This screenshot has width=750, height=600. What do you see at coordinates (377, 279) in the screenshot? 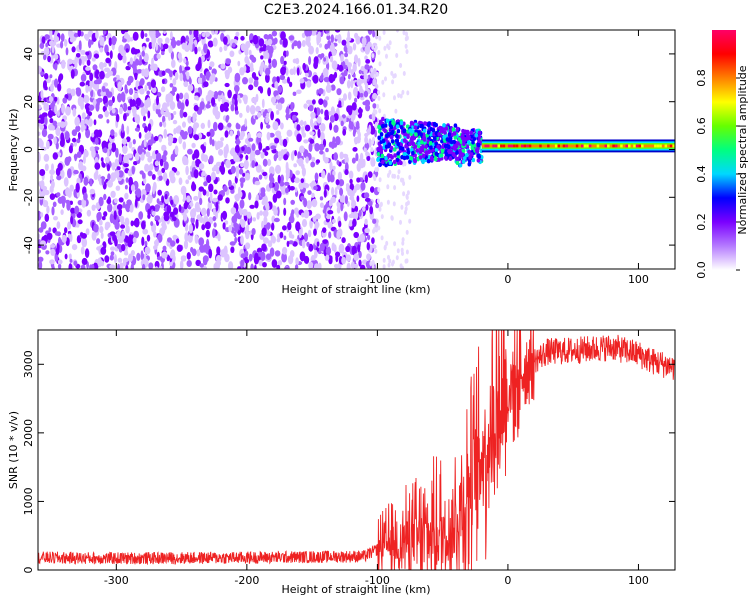
I see `x-tick-label: -100` at bounding box center [377, 279].